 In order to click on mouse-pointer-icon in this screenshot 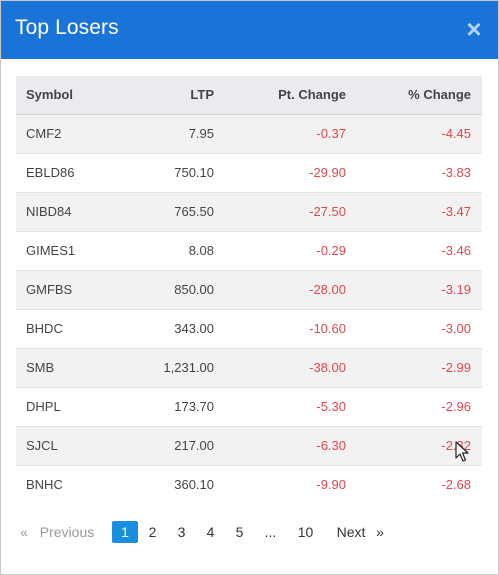, I will do `click(462, 451)`.